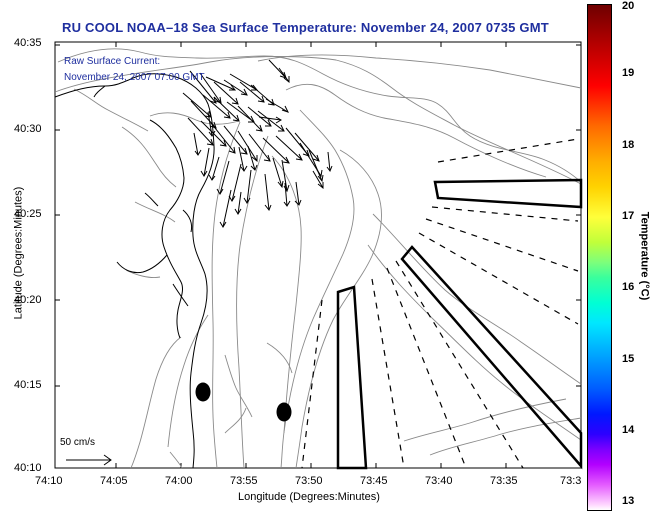  Describe the element at coordinates (628, 287) in the screenshot. I see `colorbar-tick: 16` at that location.